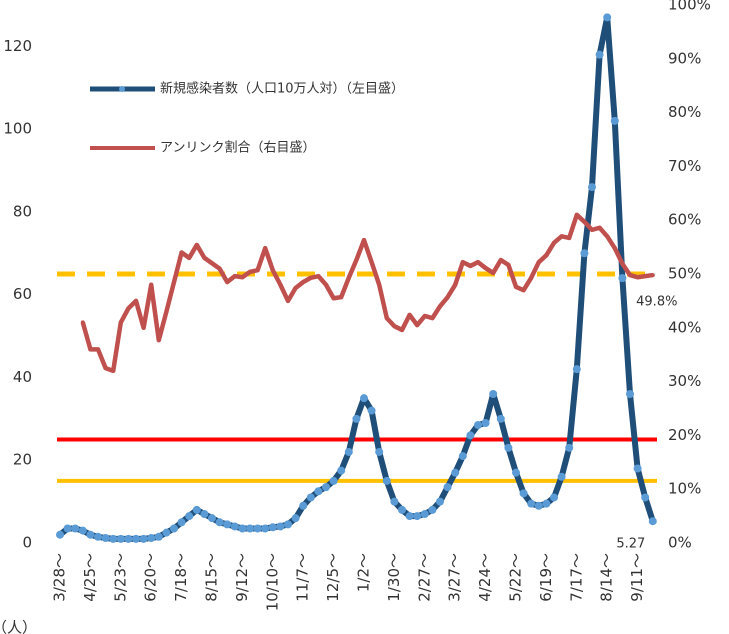  I want to click on x-tick-label: 8/14～, so click(607, 577).